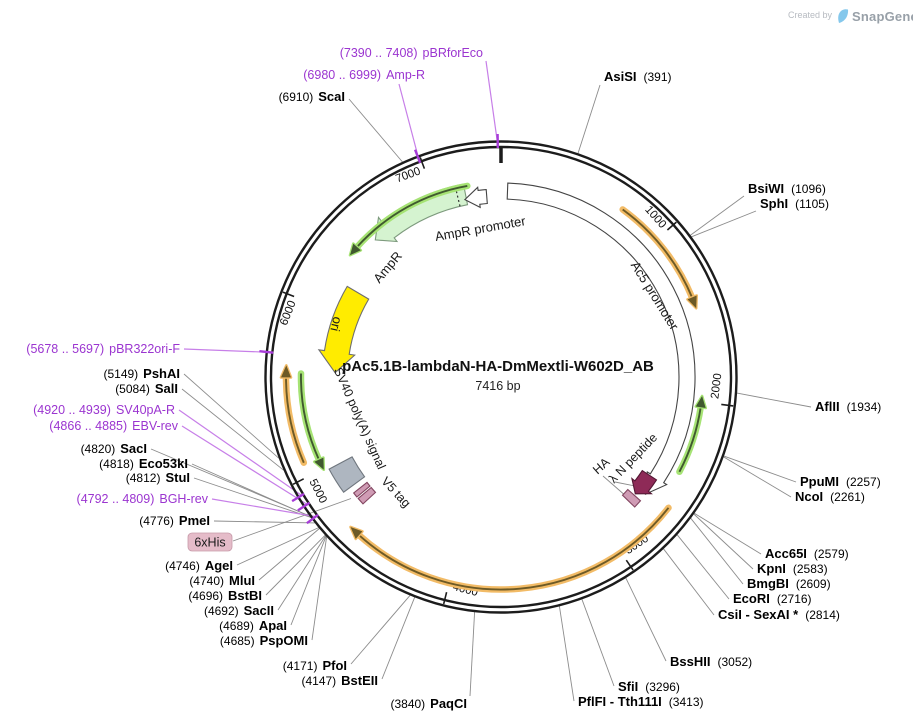 The width and height of the screenshot is (913, 719). I want to click on tick-label-6000: 6000, so click(288, 313).